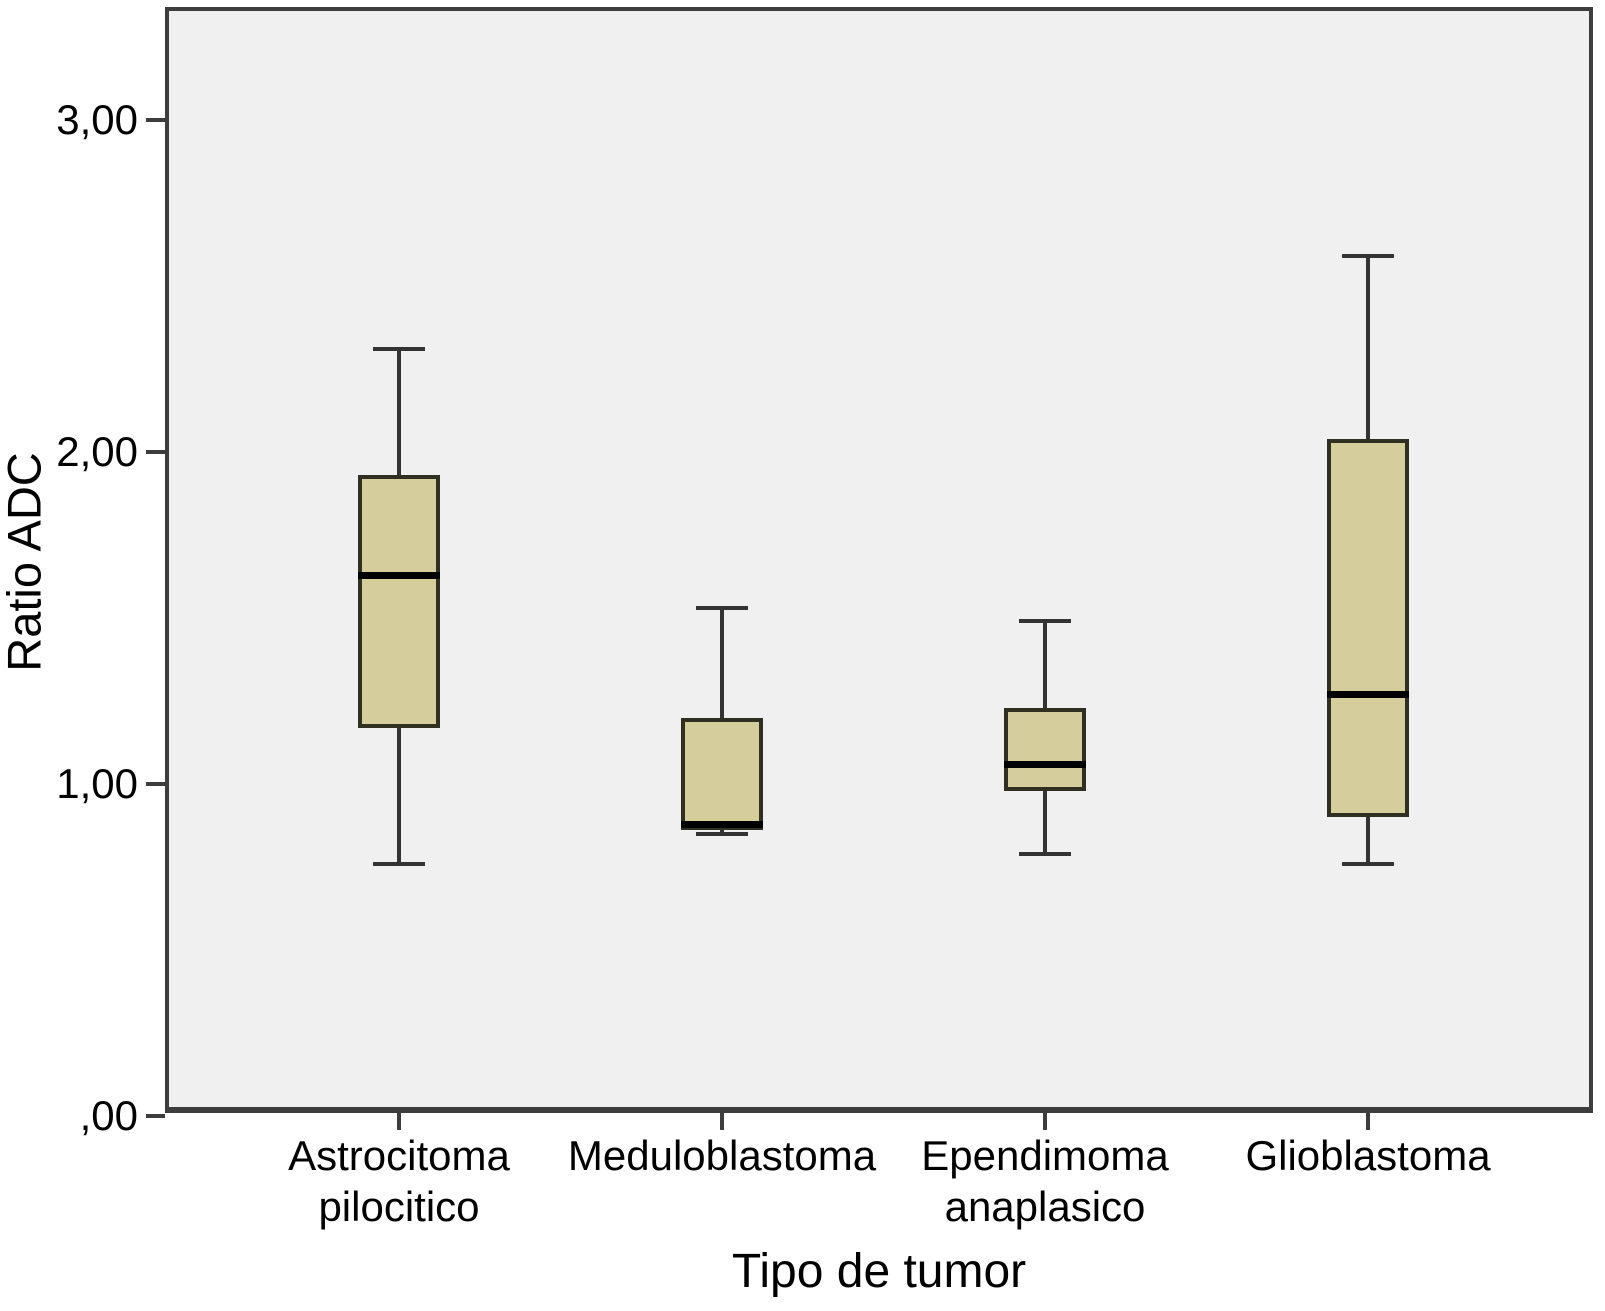 The height and width of the screenshot is (1311, 1605). Describe the element at coordinates (97, 119) in the screenshot. I see `y-tick-label: 3,00` at that location.